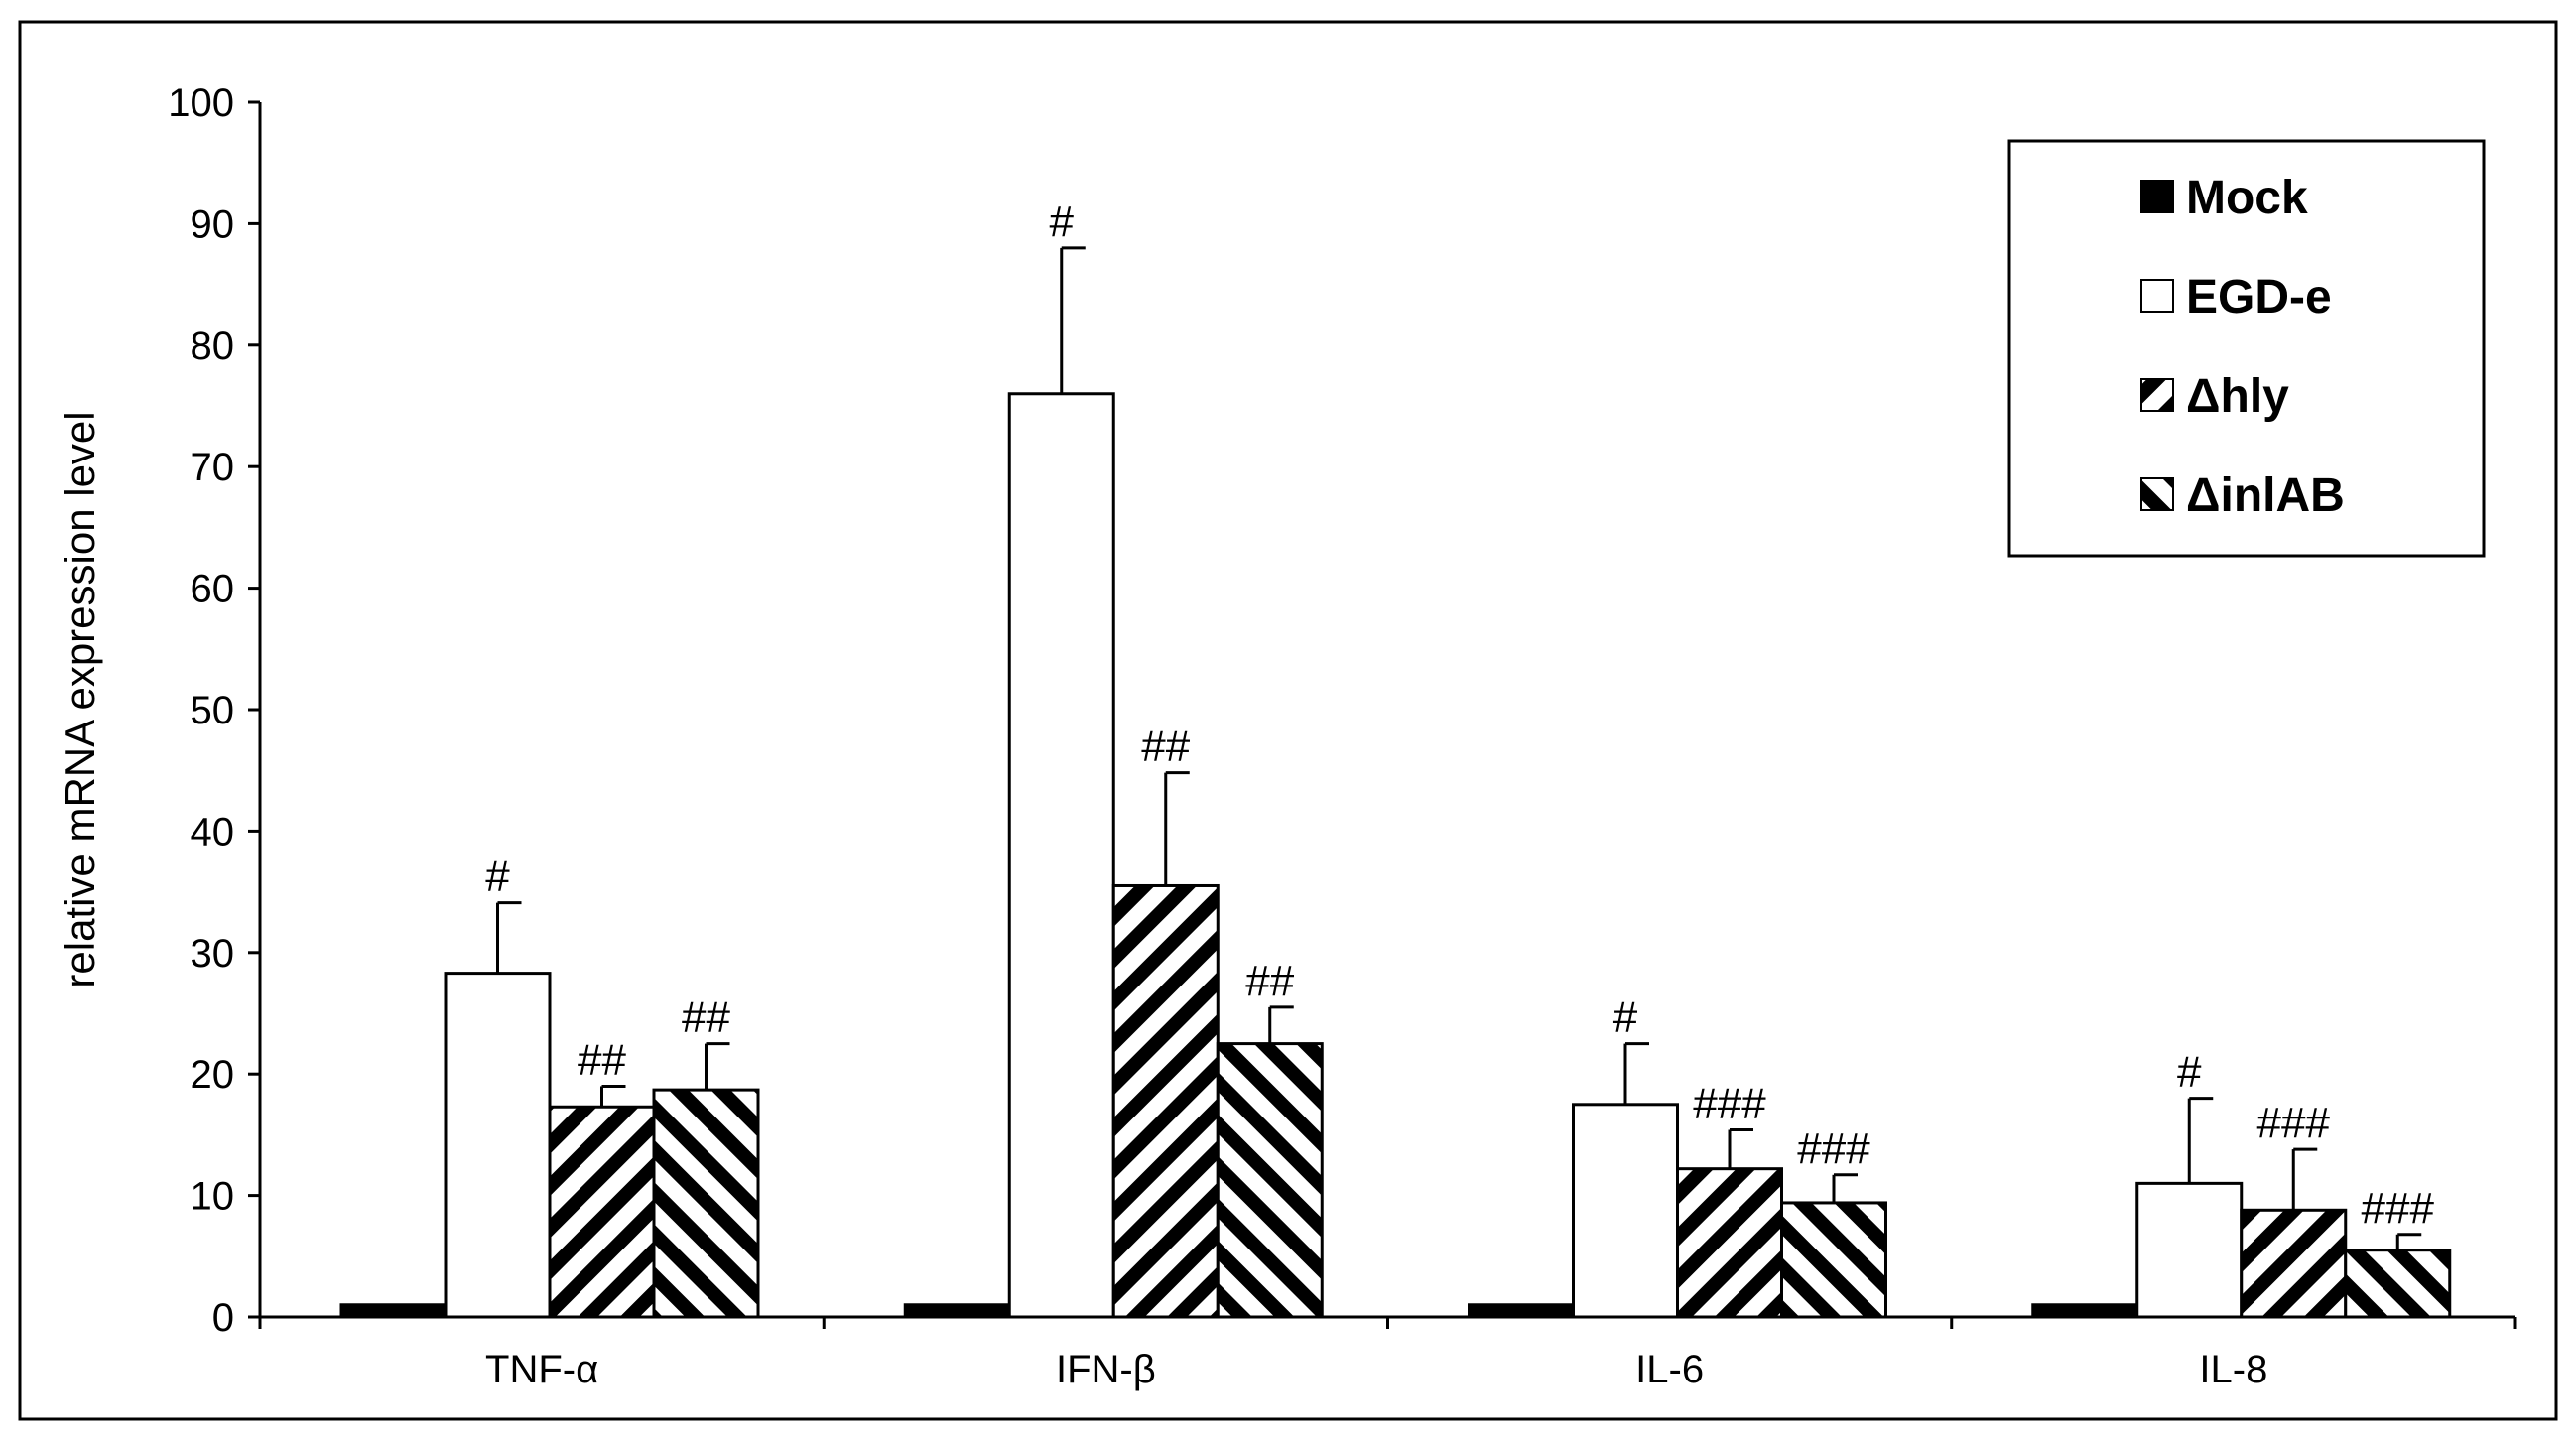  What do you see at coordinates (2259, 297) in the screenshot?
I see `legend-label: EGD-e` at bounding box center [2259, 297].